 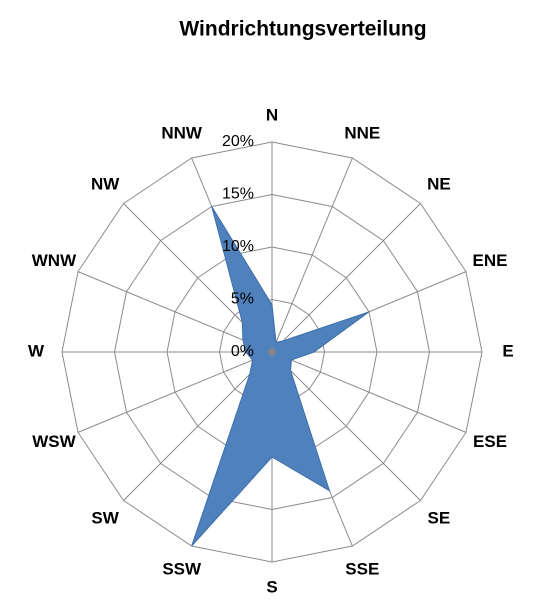 I want to click on category-label: W, so click(x=36, y=350).